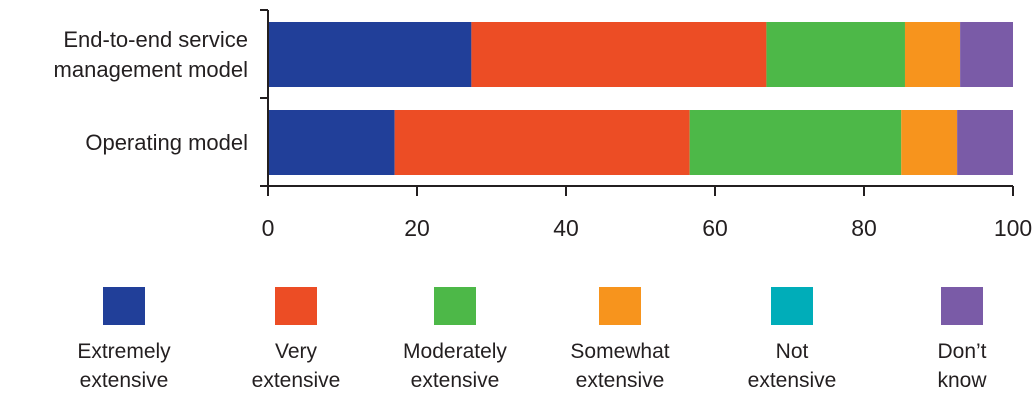 The width and height of the screenshot is (1036, 398). What do you see at coordinates (124, 351) in the screenshot?
I see `legend-label: Extremely` at bounding box center [124, 351].